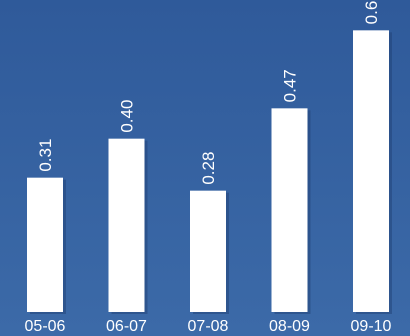 The height and width of the screenshot is (336, 410). I want to click on value-label-06-07: 0.40, so click(127, 116).